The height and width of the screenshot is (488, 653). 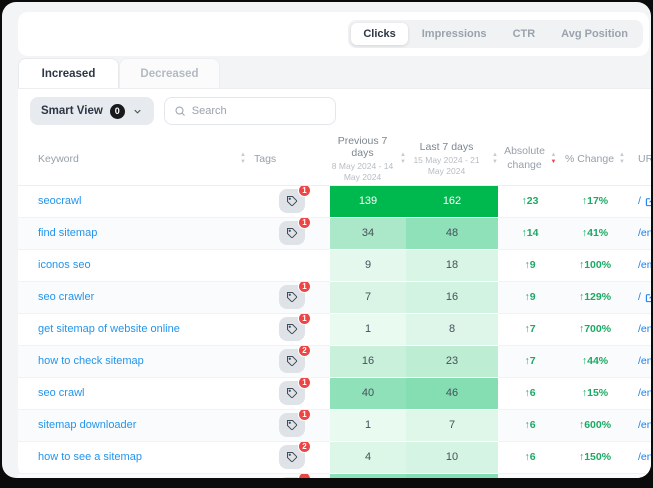 What do you see at coordinates (368, 329) in the screenshot?
I see `previous-7-days-cell: 1` at bounding box center [368, 329].